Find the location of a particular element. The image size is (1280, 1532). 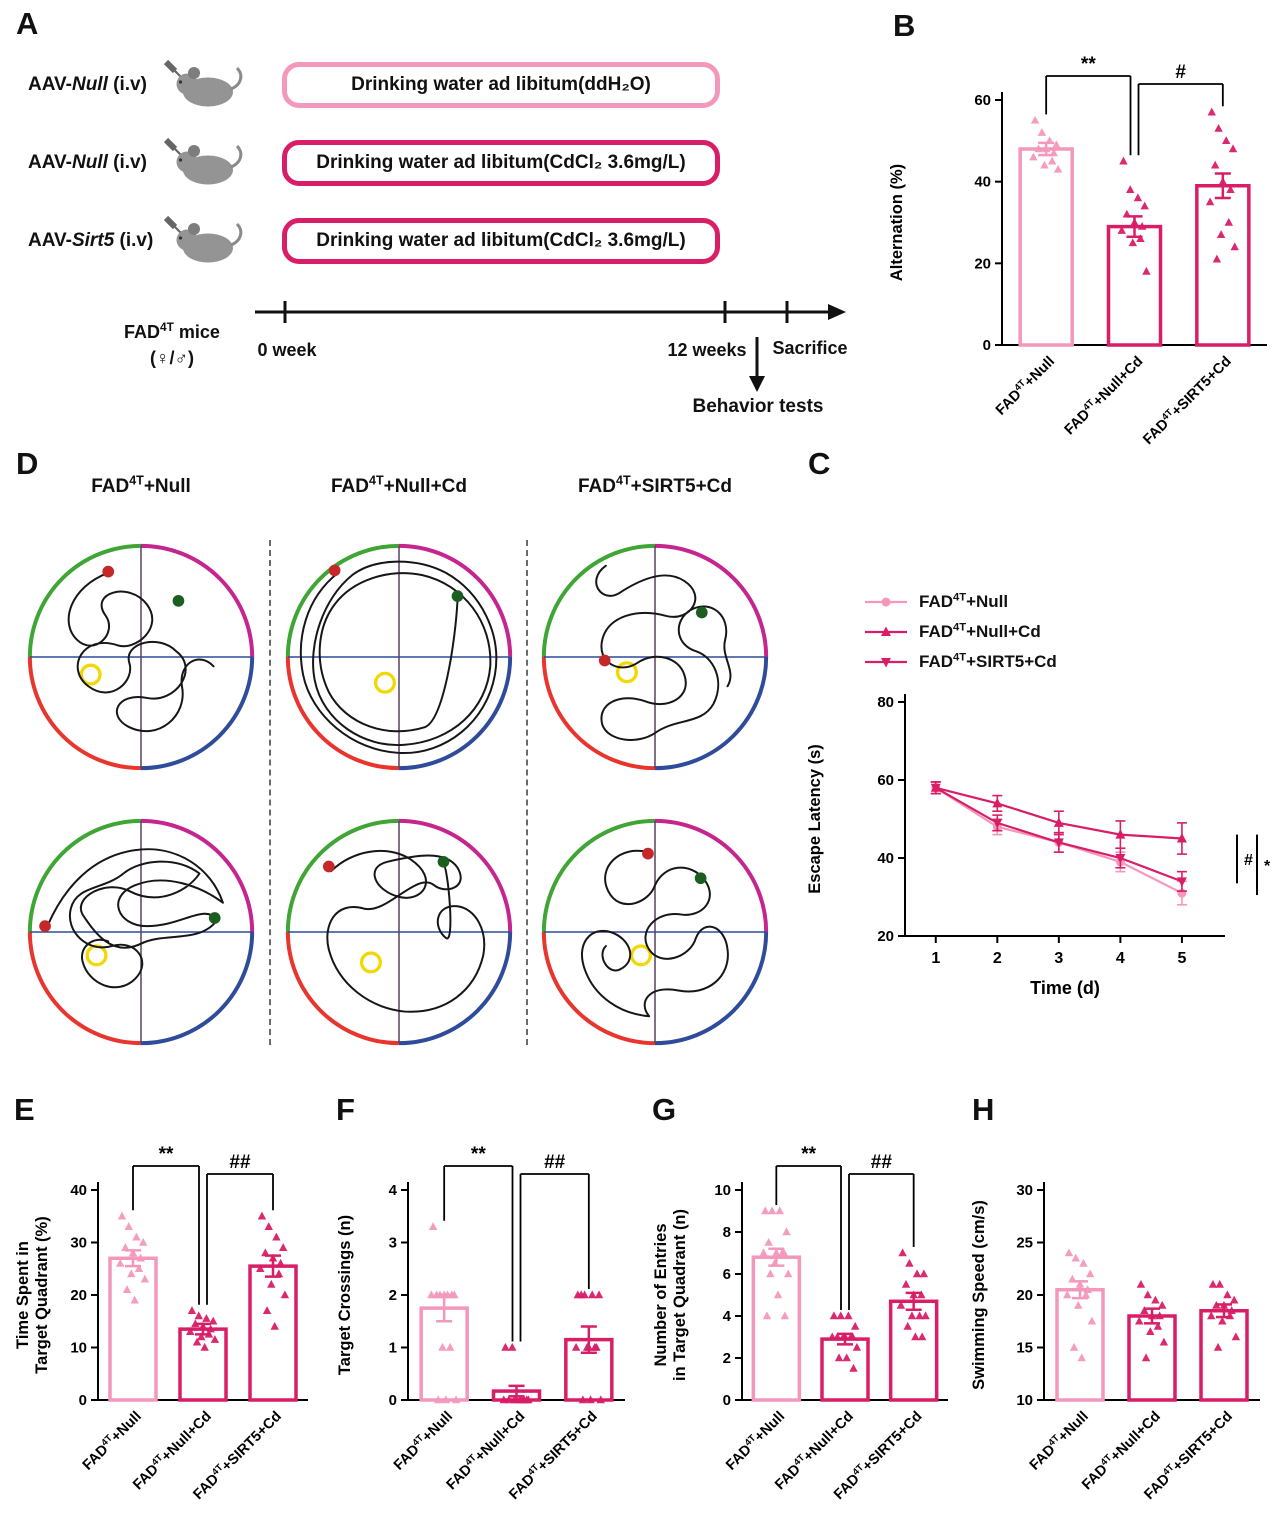

legend-item: FAD4T+SIRT5+Cd is located at coordinates (959, 662).